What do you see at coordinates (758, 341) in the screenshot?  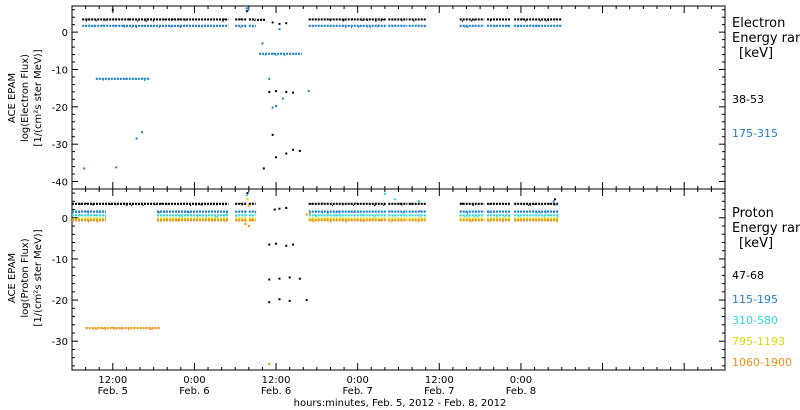 I see `proton-legend-entry-795-1193: 795-1193` at bounding box center [758, 341].